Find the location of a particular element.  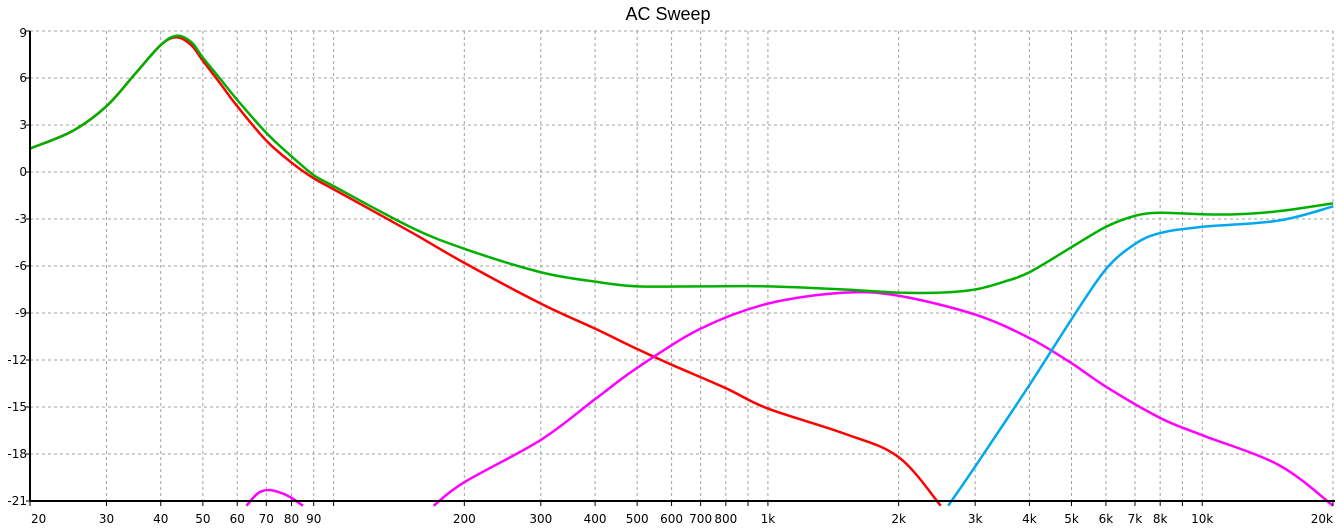

y-tick-label: -9 is located at coordinates (21, 313).